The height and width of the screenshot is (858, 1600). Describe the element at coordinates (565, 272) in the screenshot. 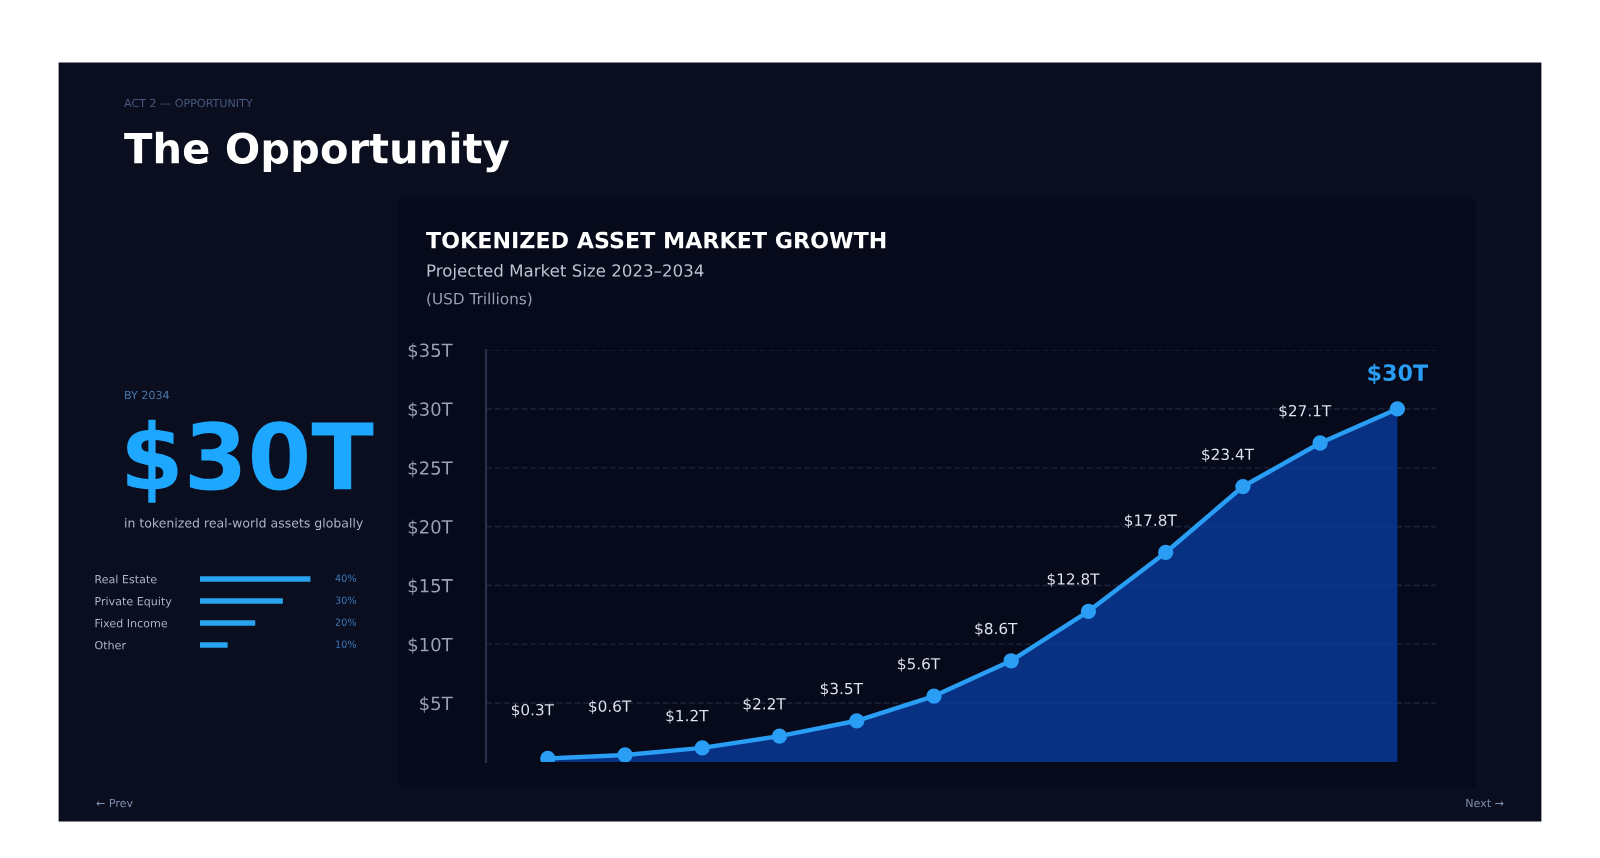

I see `chart-subtitle: Projected Market Size 2023–2034` at that location.